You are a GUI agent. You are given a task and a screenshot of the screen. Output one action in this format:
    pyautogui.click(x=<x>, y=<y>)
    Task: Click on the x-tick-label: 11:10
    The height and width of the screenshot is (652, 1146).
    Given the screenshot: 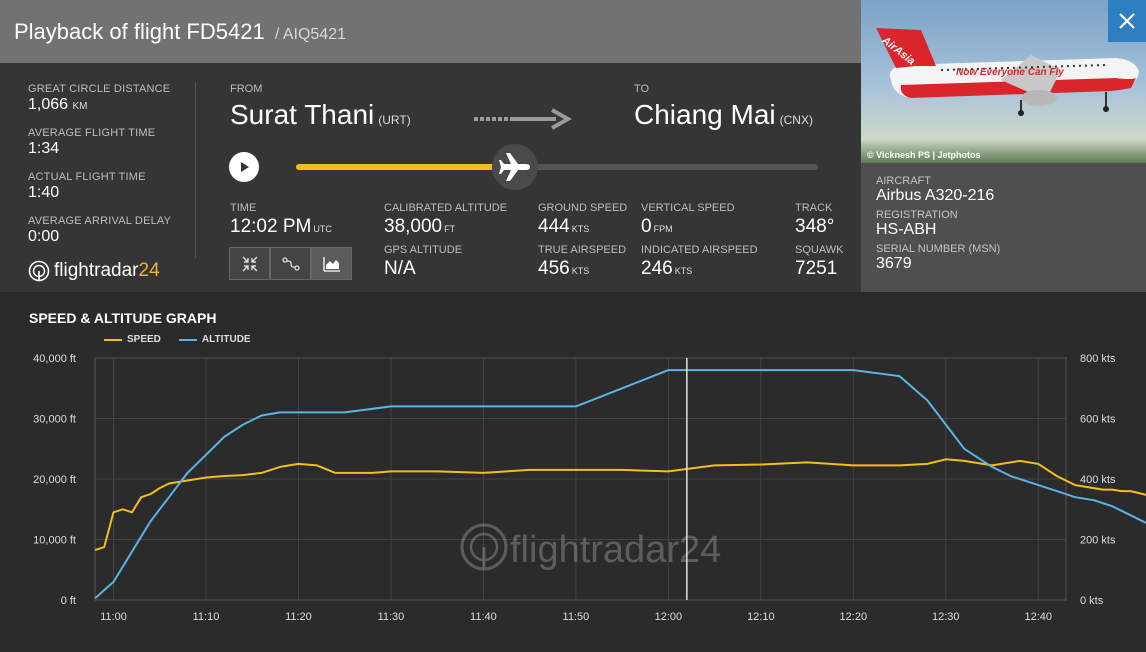 What is the action you would take?
    pyautogui.click(x=206, y=617)
    